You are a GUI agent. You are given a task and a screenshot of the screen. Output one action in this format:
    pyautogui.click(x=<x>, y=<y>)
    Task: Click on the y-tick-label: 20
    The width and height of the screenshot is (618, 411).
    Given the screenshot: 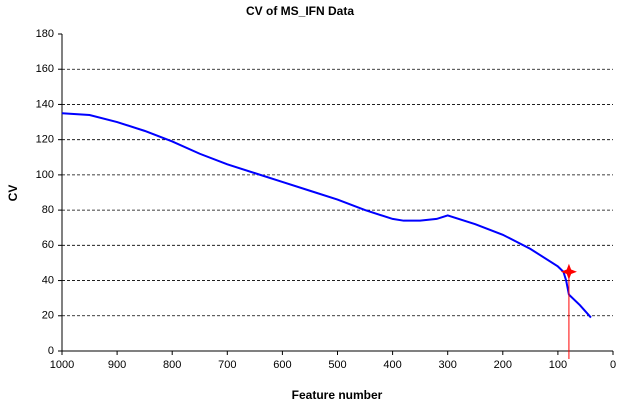 What is the action you would take?
    pyautogui.click(x=48, y=316)
    